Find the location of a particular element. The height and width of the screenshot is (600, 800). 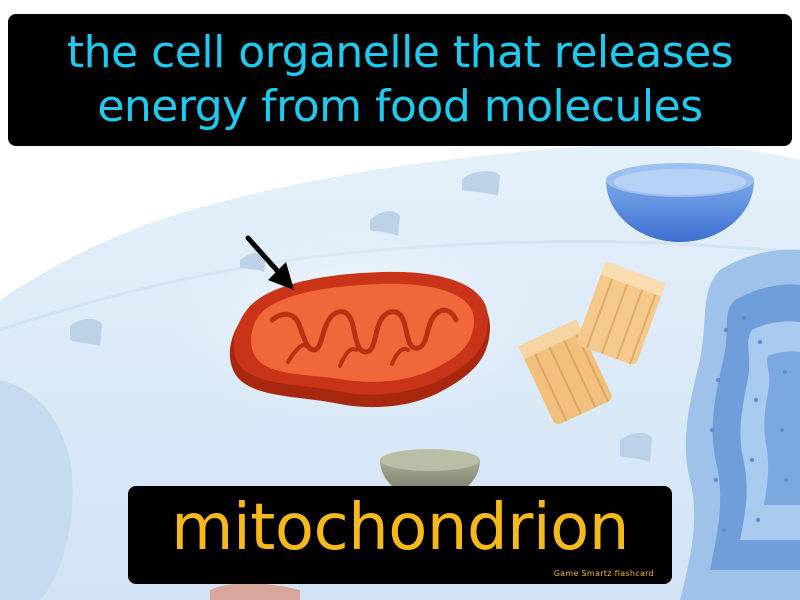

centriole is located at coordinates (592, 343).